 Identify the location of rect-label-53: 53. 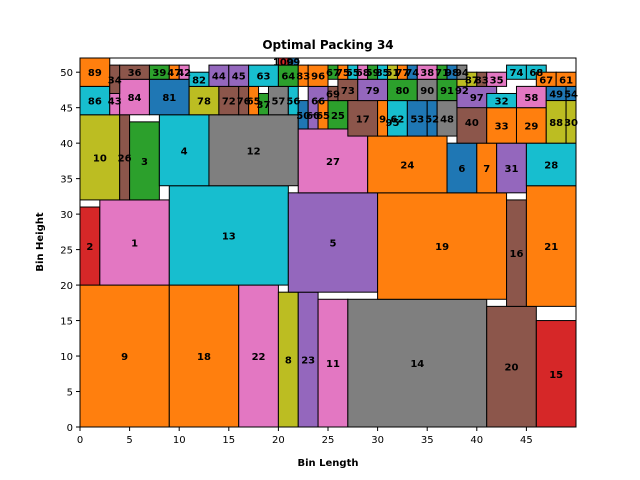
(417, 119).